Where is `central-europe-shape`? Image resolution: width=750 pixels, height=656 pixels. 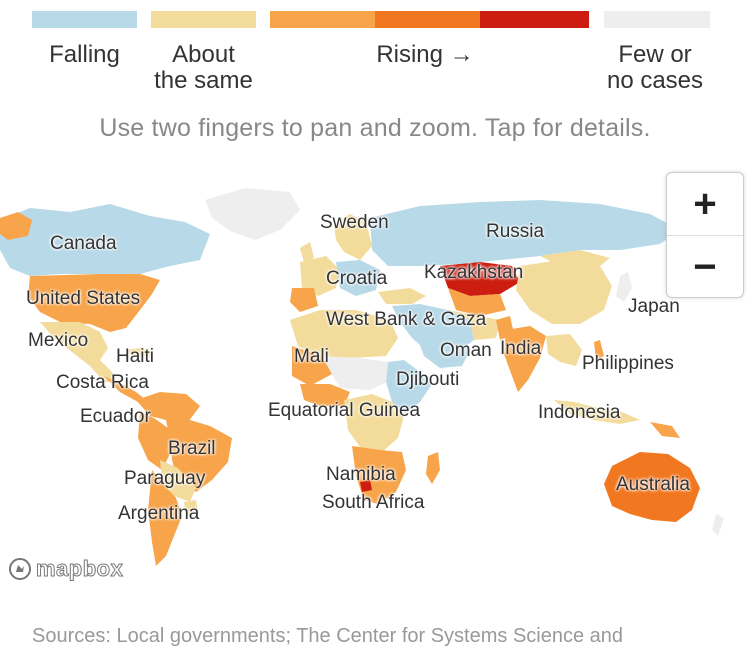 central-europe-shape is located at coordinates (358, 278).